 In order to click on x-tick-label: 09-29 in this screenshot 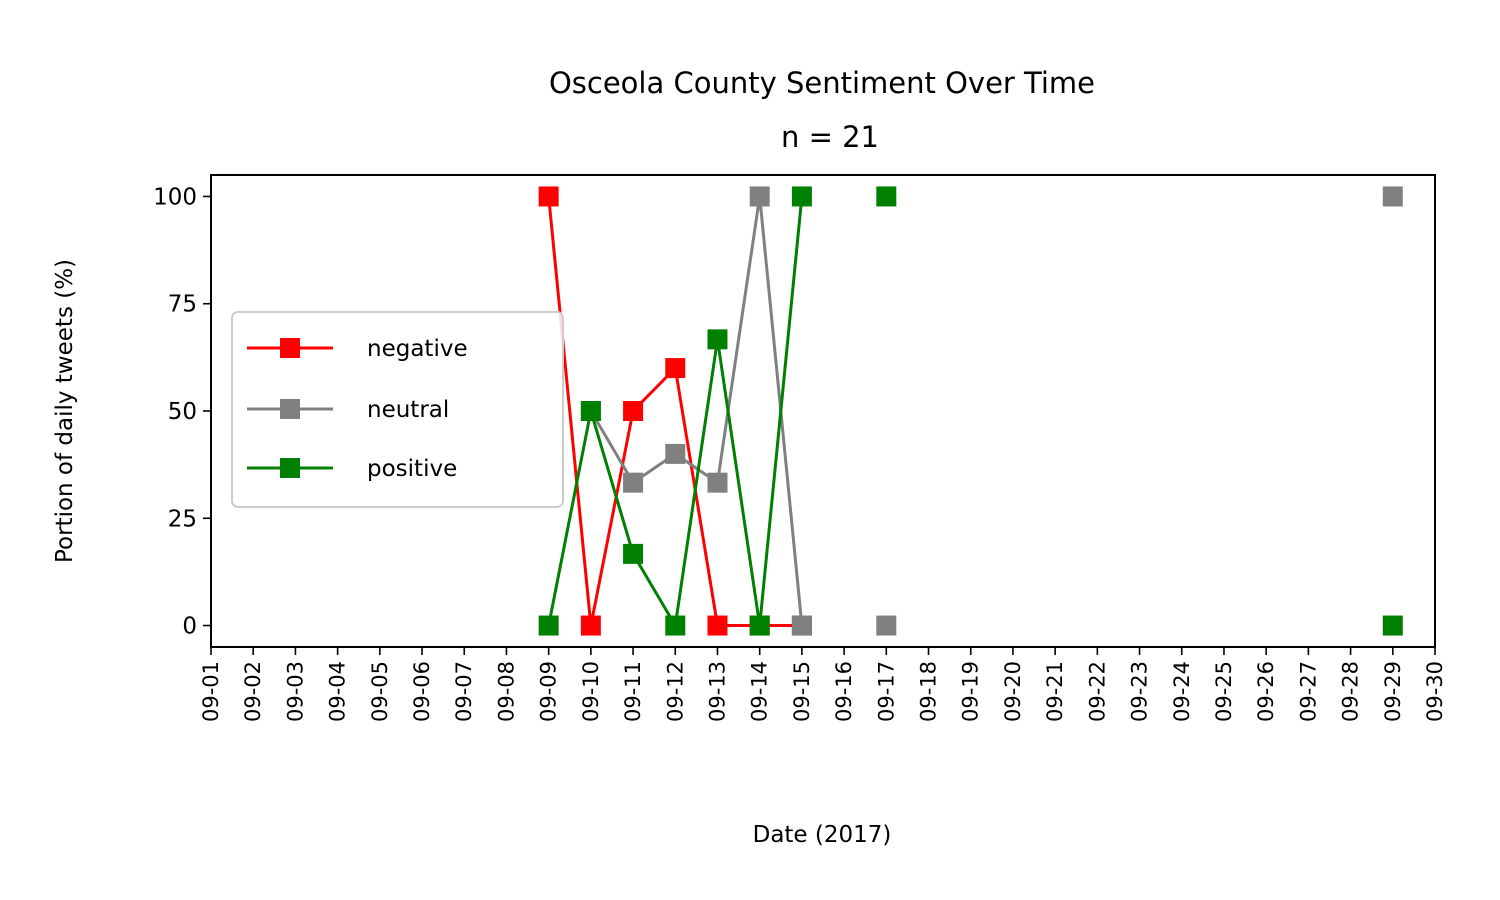, I will do `click(1393, 691)`.